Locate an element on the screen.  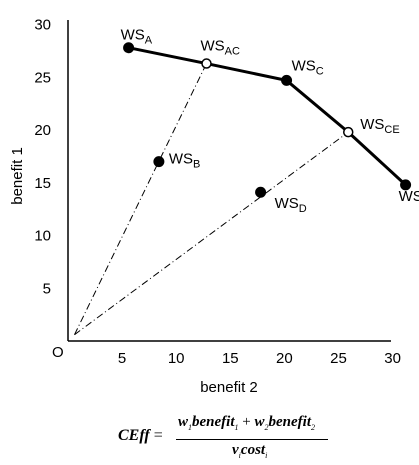
formula-fraction-bar is located at coordinates (252, 439).